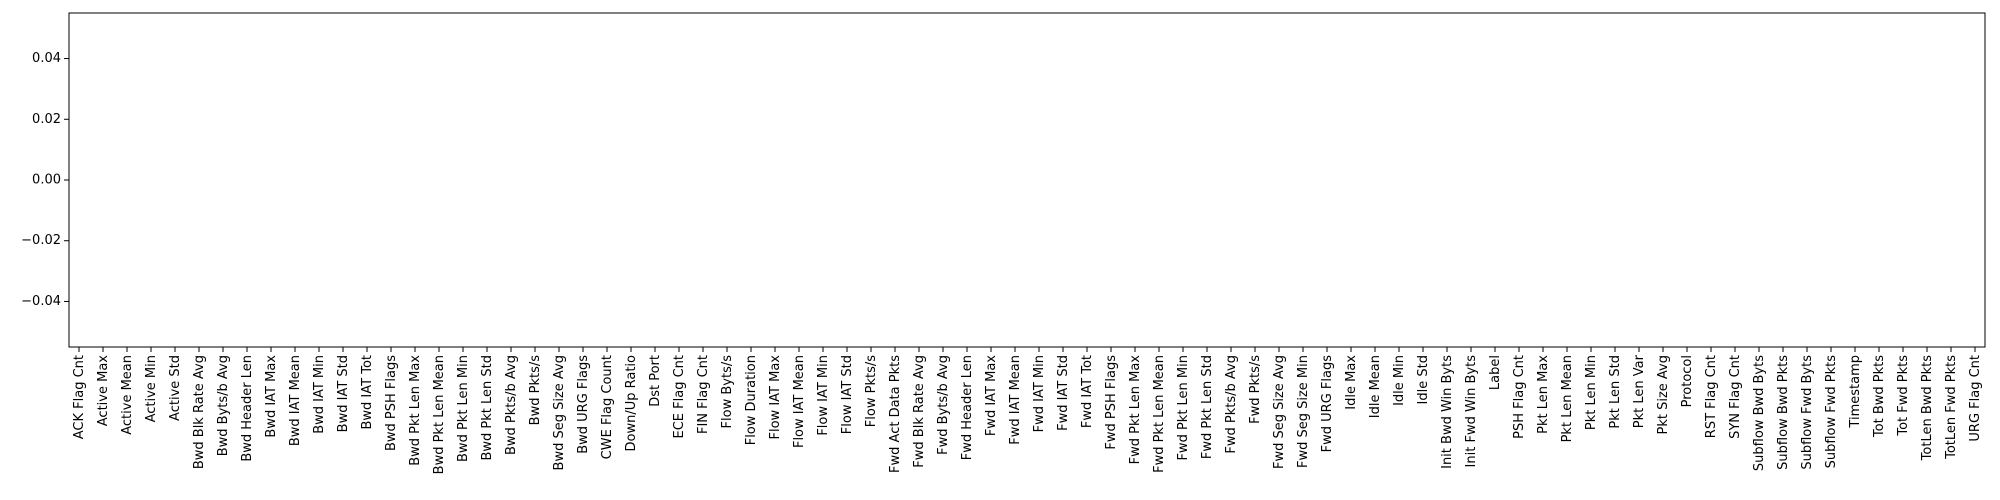 The image size is (2000, 500). I want to click on x-tick-label: Pkt Len Min, so click(1591, 392).